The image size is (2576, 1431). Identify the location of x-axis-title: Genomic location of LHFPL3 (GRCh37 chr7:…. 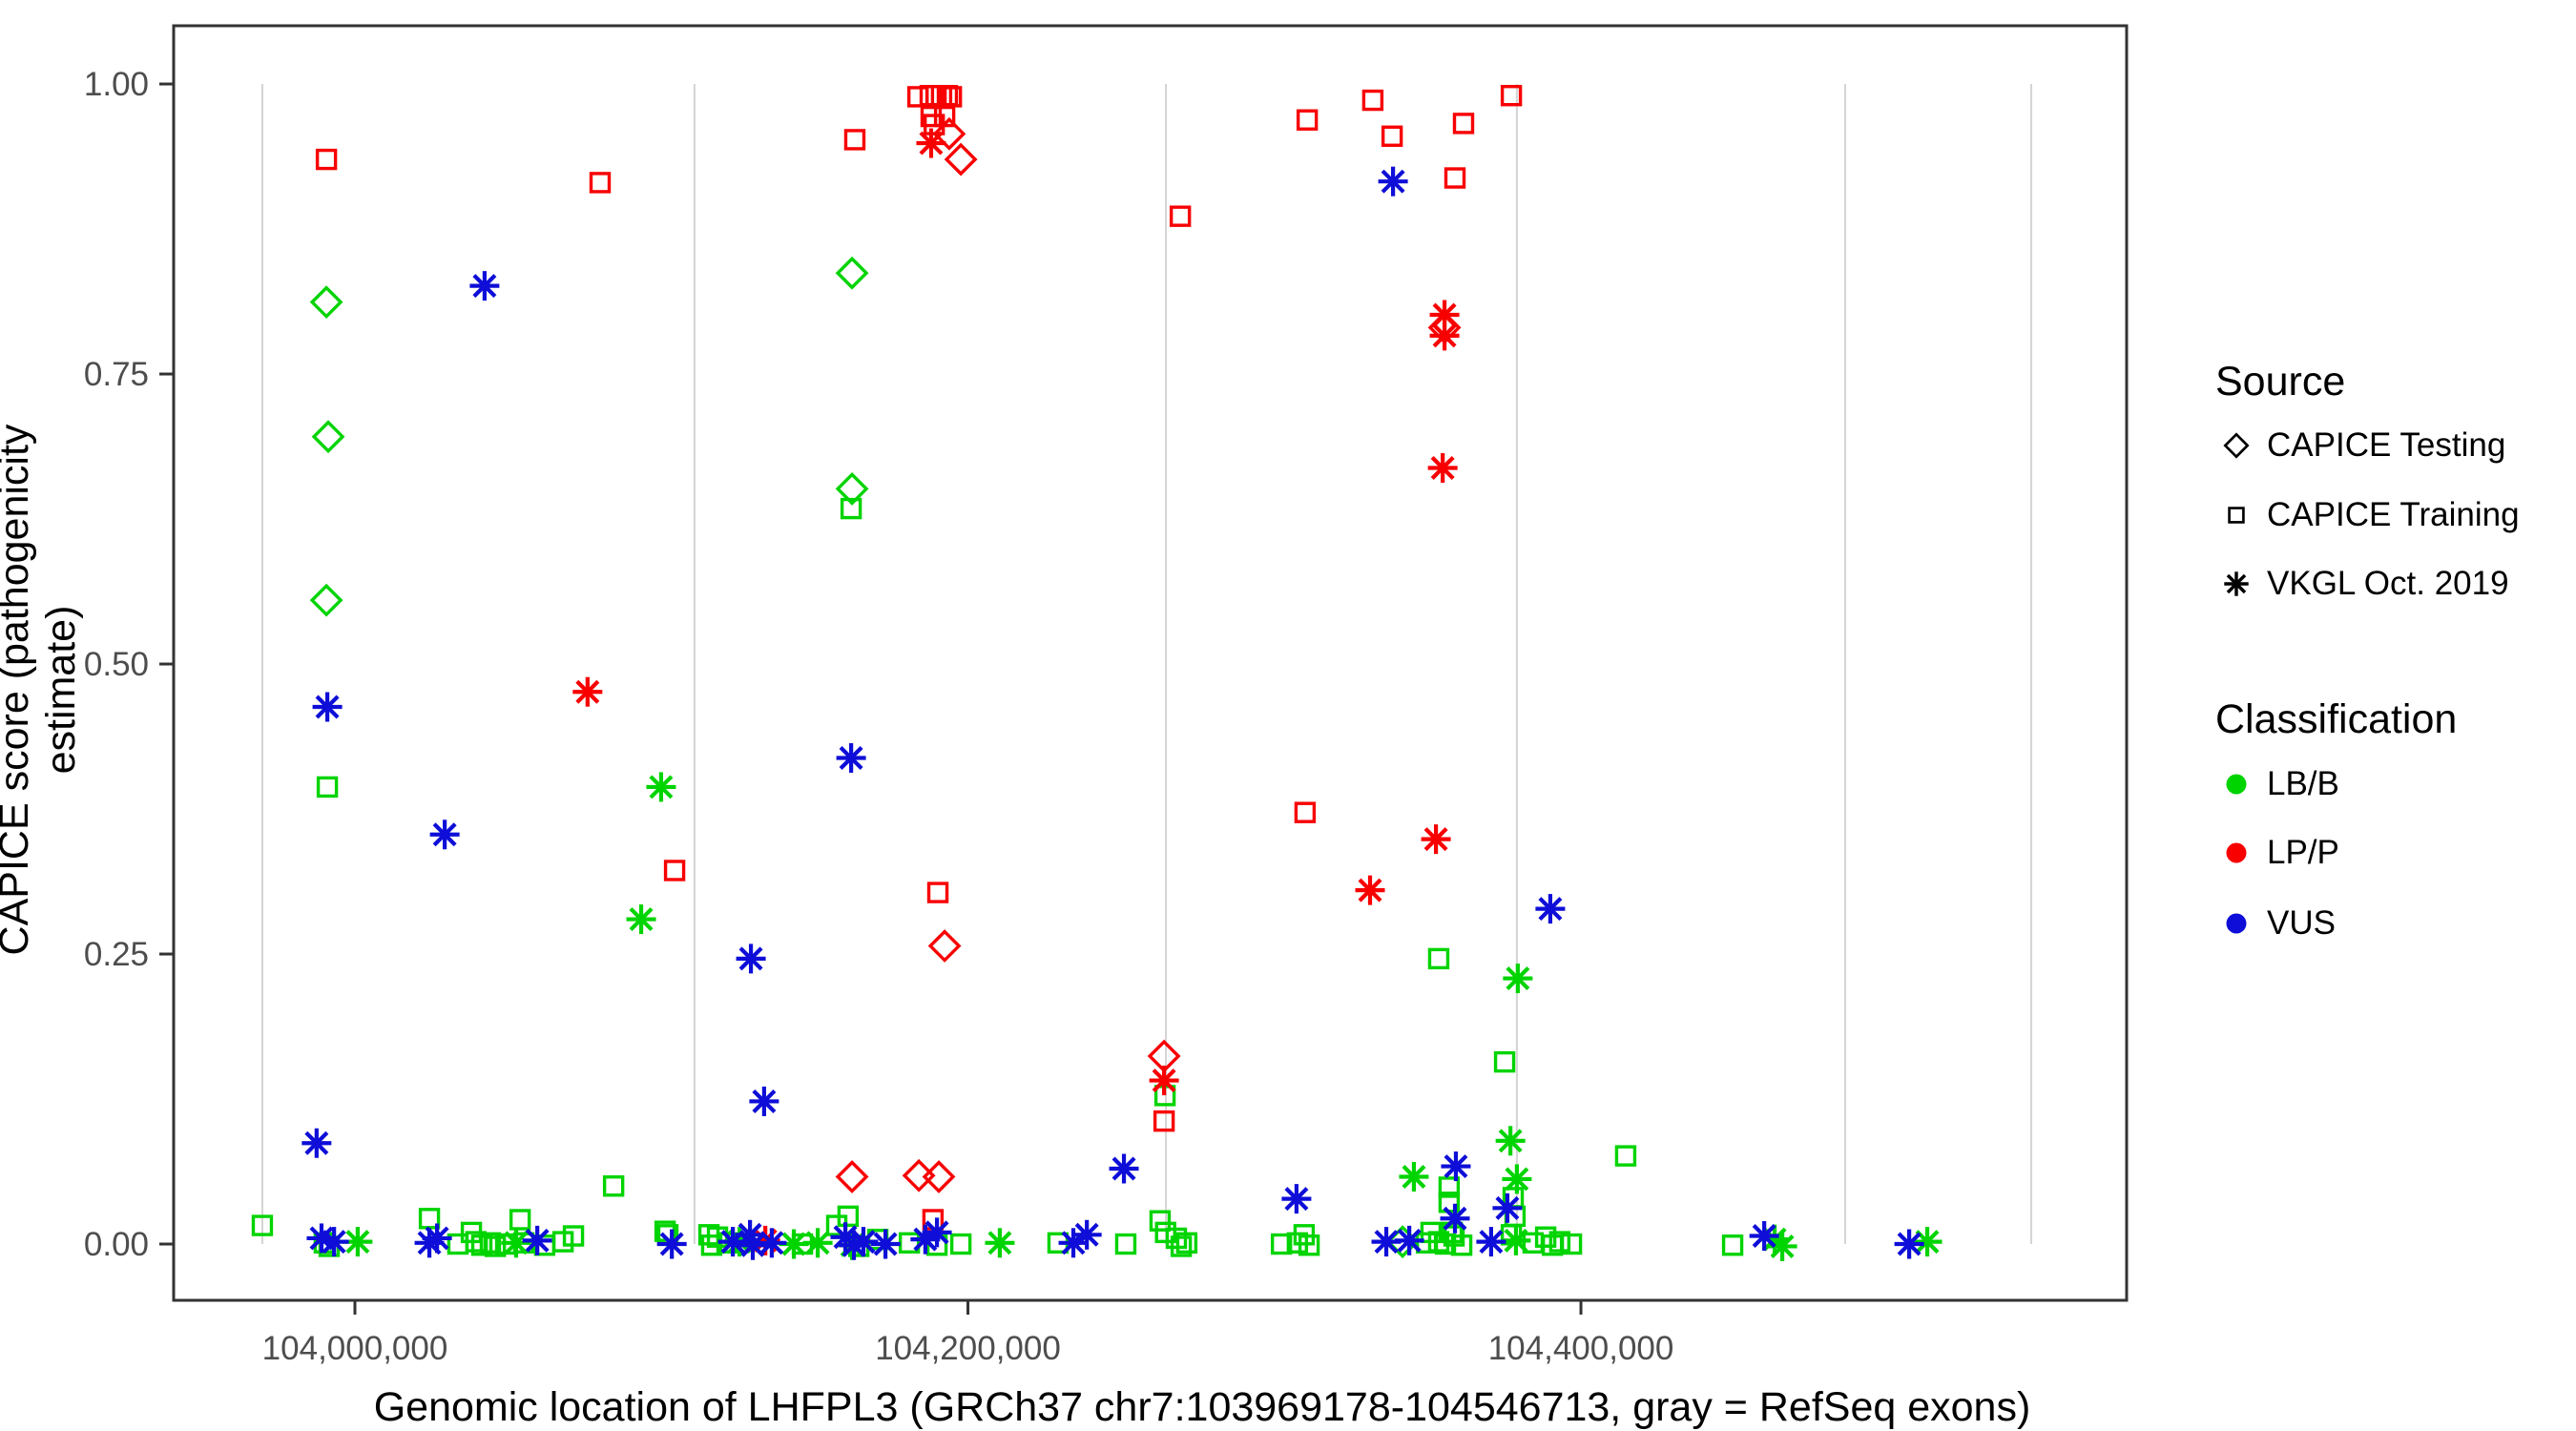
(1202, 1407).